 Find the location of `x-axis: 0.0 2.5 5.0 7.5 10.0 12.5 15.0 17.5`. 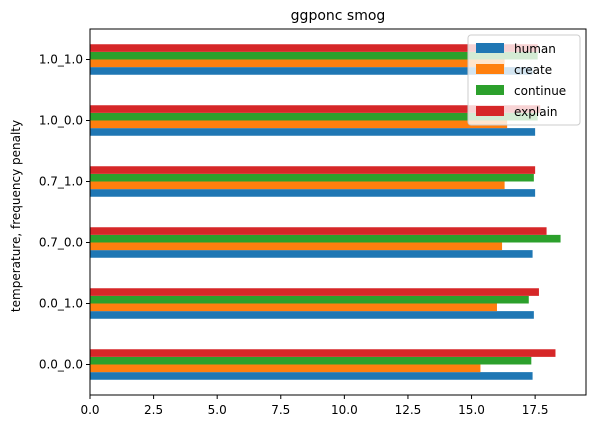

x-axis: 0.0 2.5 5.0 7.5 10.0 12.5 15.0 17.5 is located at coordinates (314, 406).